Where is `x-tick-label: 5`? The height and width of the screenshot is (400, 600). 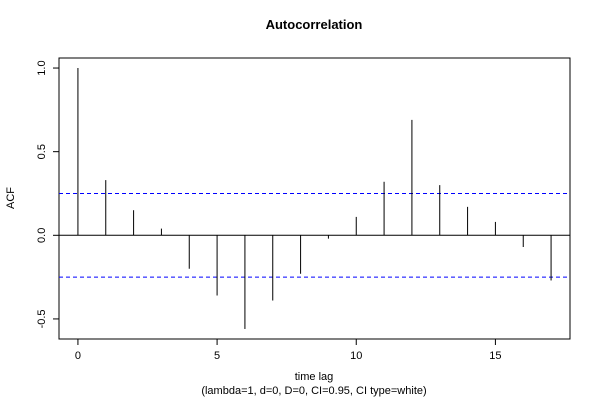 x-tick-label: 5 is located at coordinates (217, 356).